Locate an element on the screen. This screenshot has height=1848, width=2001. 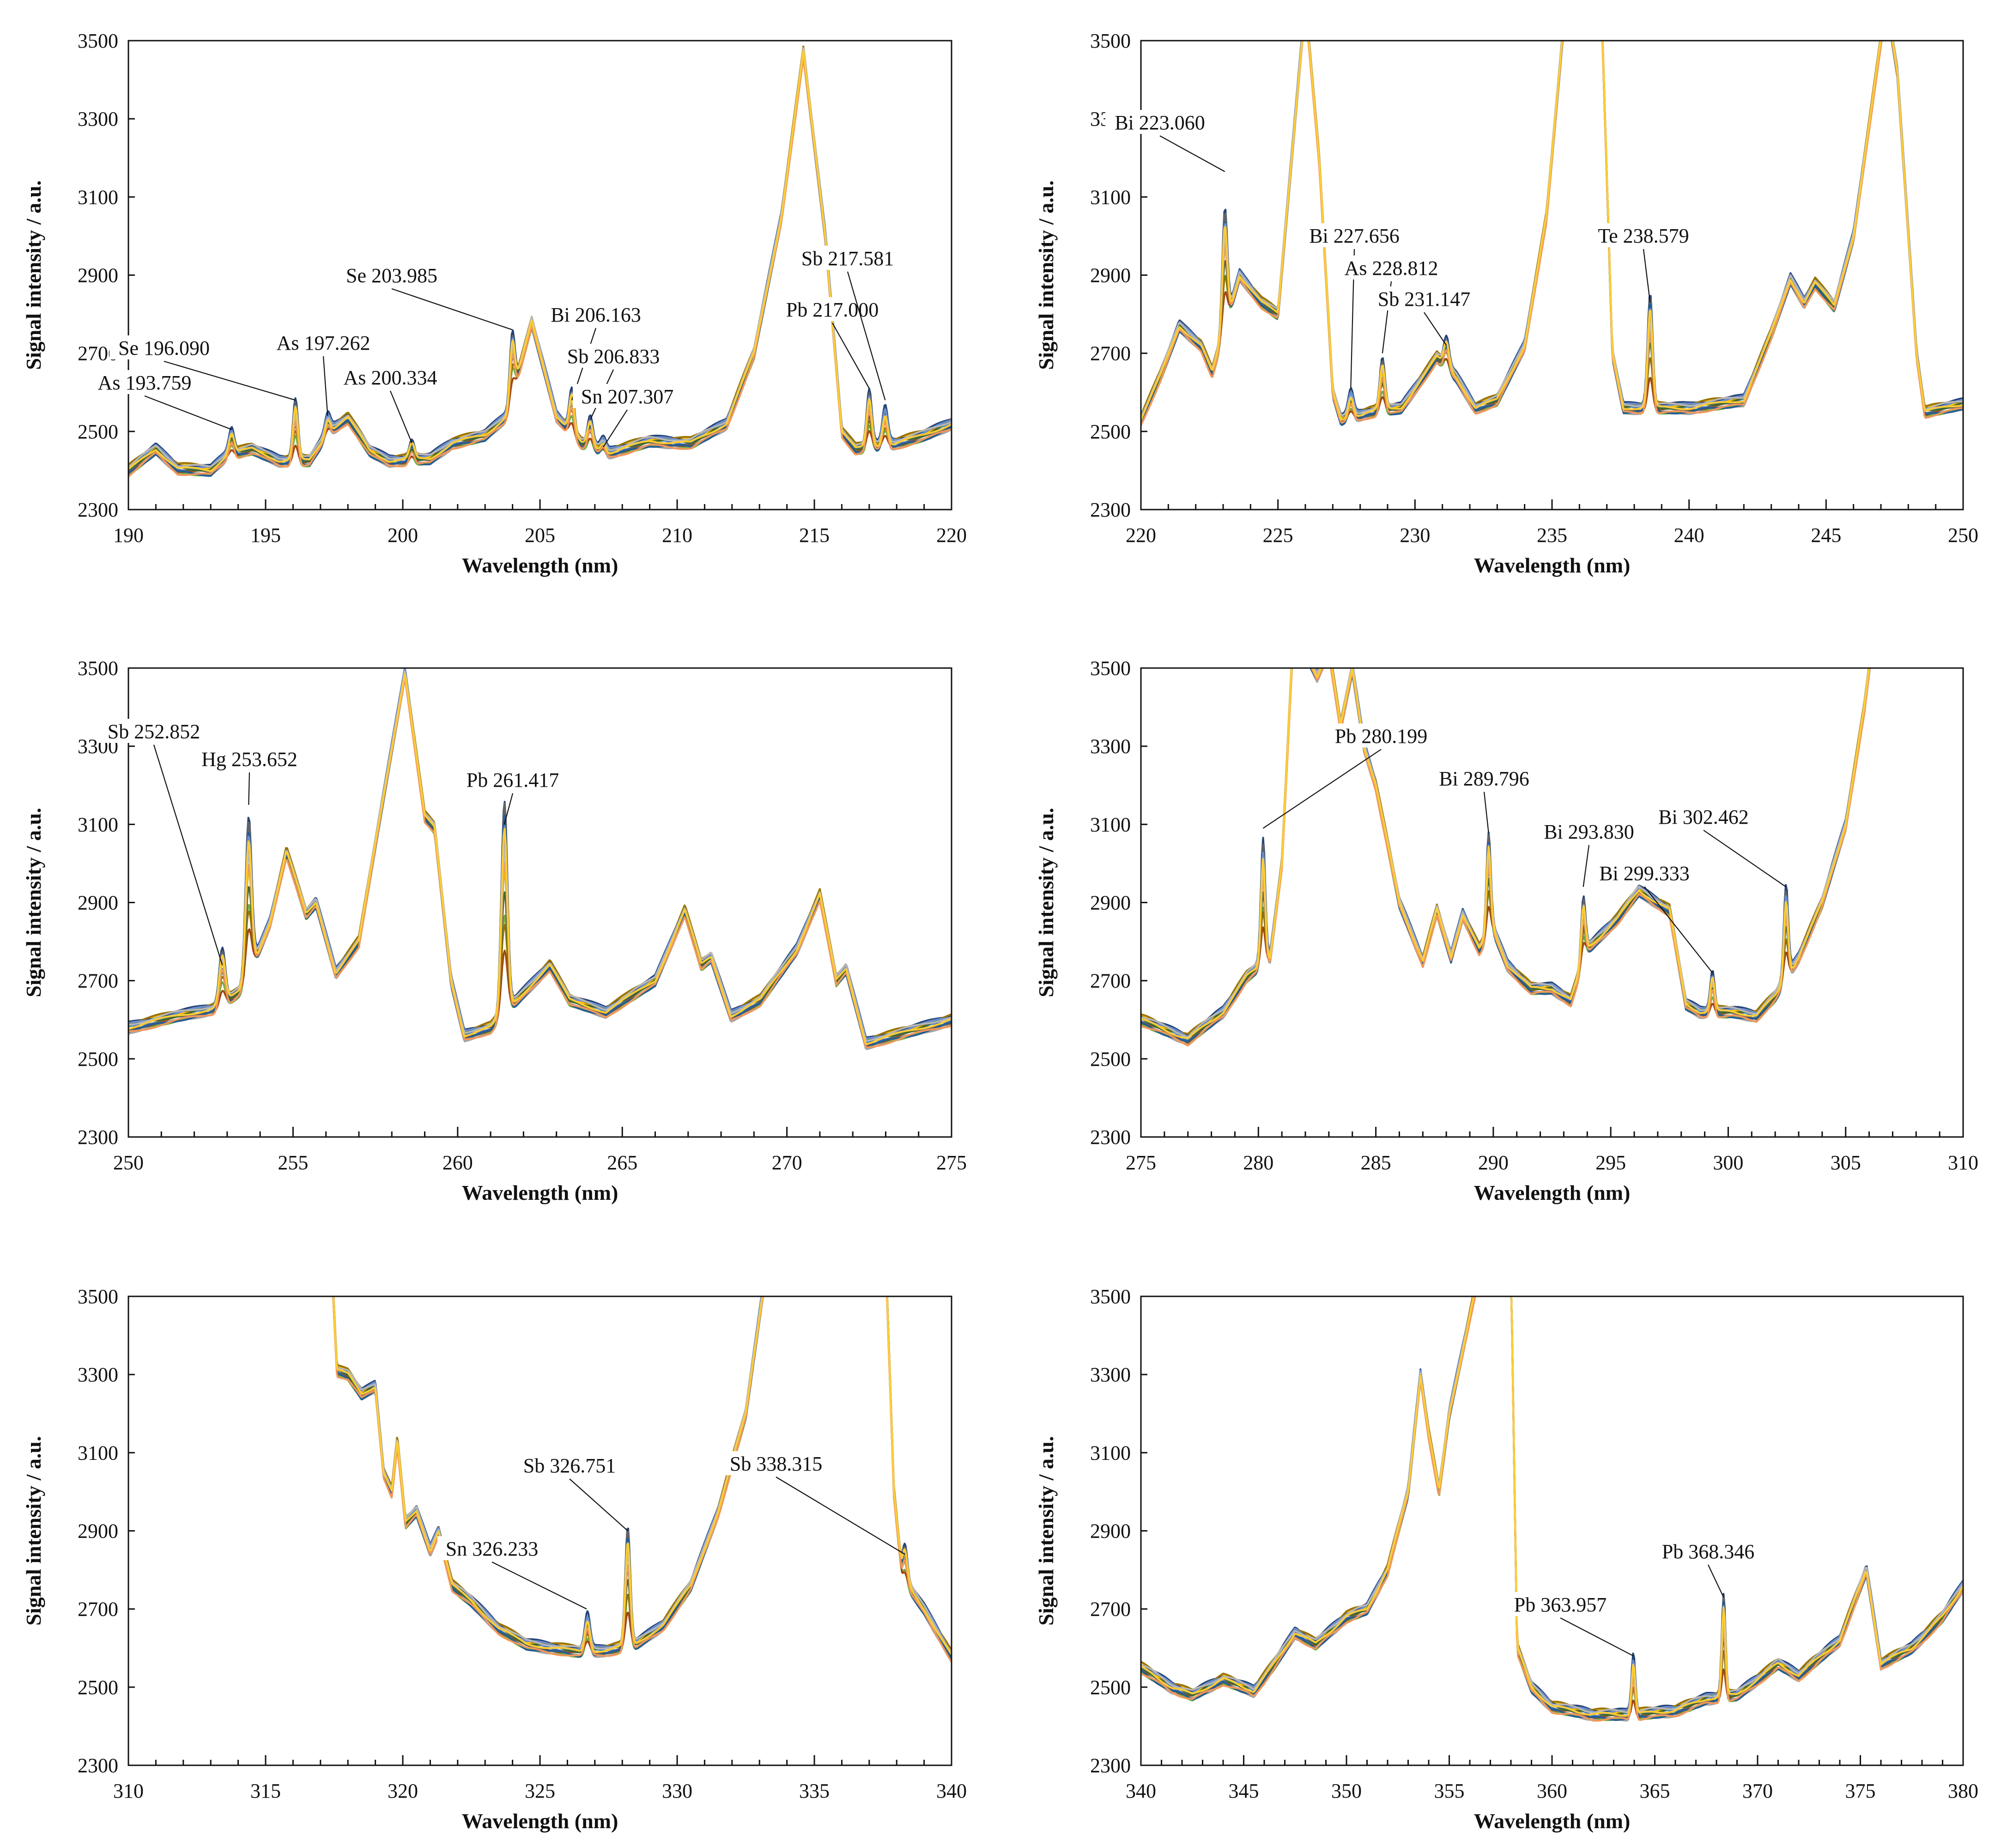
y-tick-label: 2900 is located at coordinates (98, 903).